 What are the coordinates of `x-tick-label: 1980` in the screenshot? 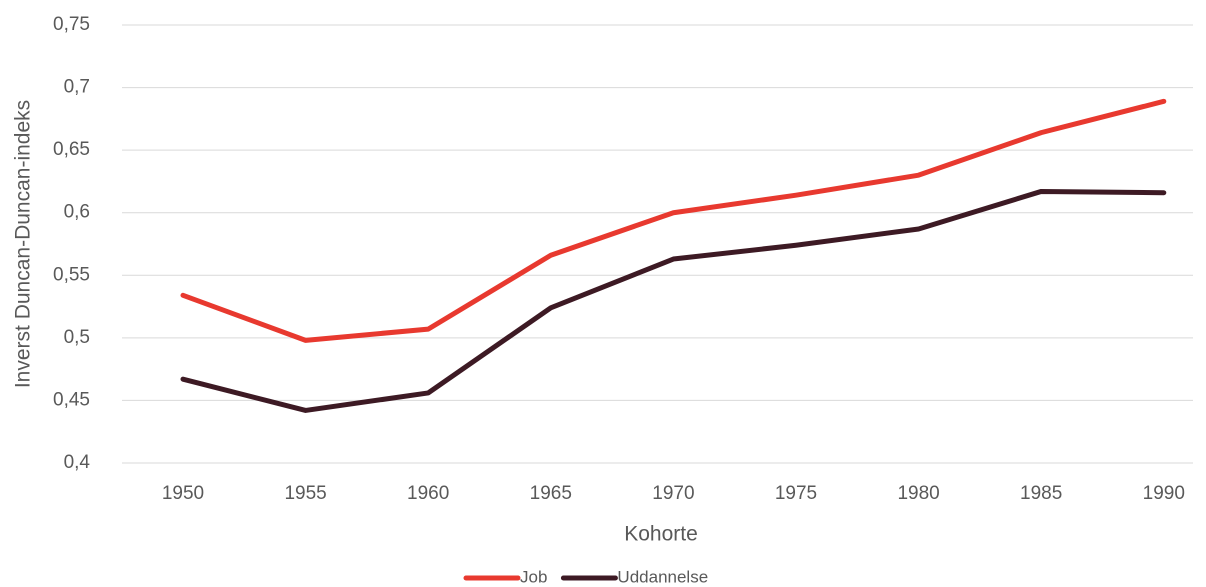 It's located at (918, 493).